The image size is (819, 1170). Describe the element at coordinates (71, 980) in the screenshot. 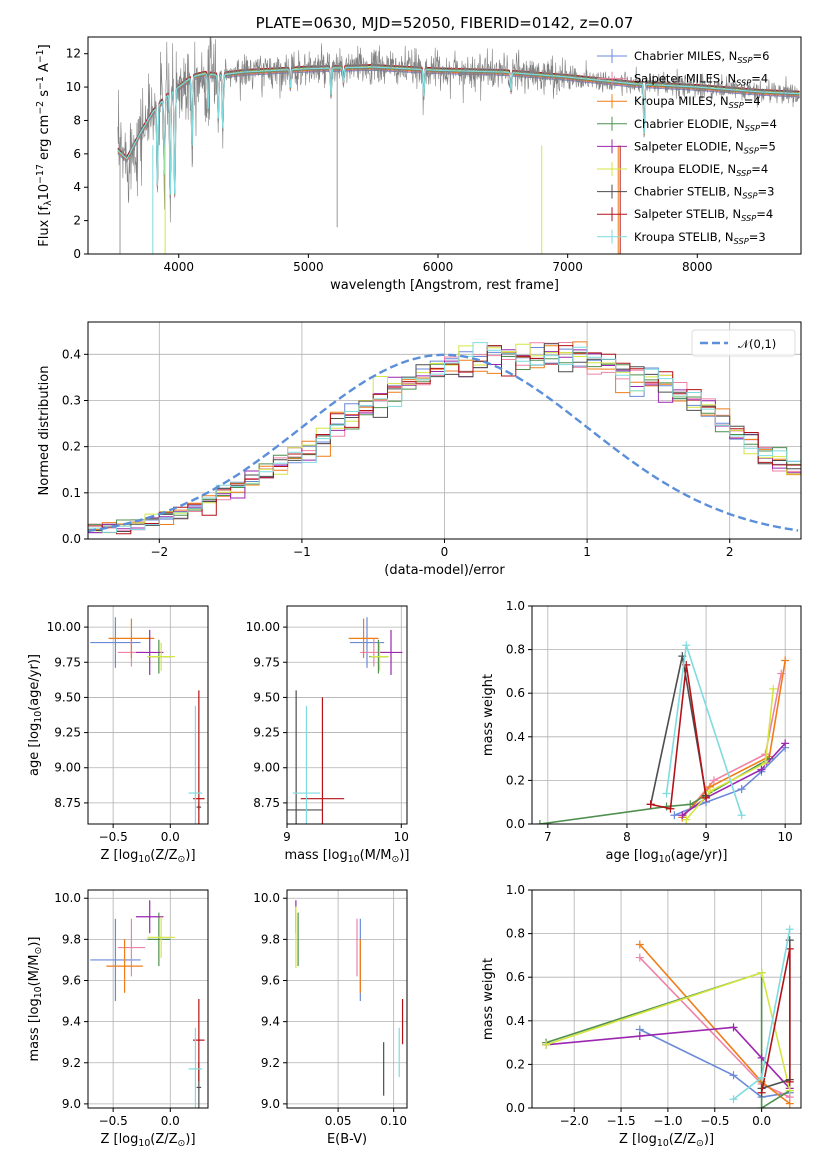

I see `y-tick-label: 9.6` at that location.